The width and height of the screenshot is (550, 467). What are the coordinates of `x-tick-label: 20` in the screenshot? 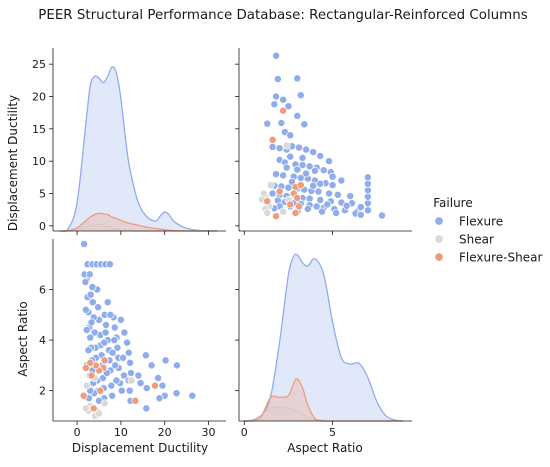 It's located at (165, 432).